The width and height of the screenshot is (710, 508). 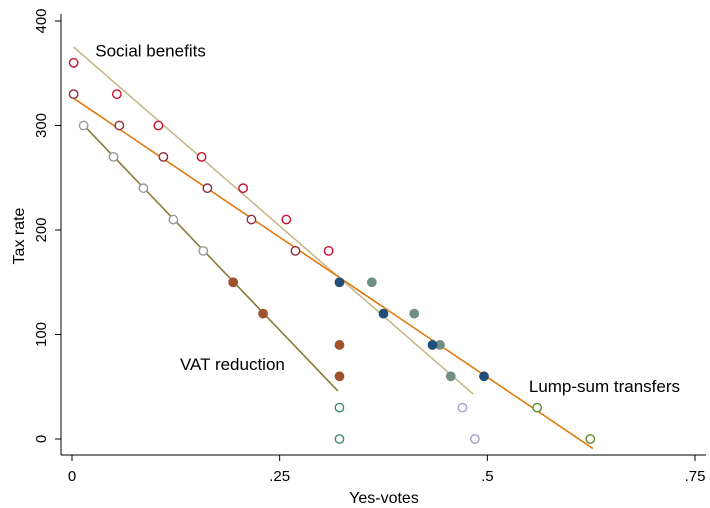 I want to click on annotation-label: VAT reduction, so click(x=232, y=364).